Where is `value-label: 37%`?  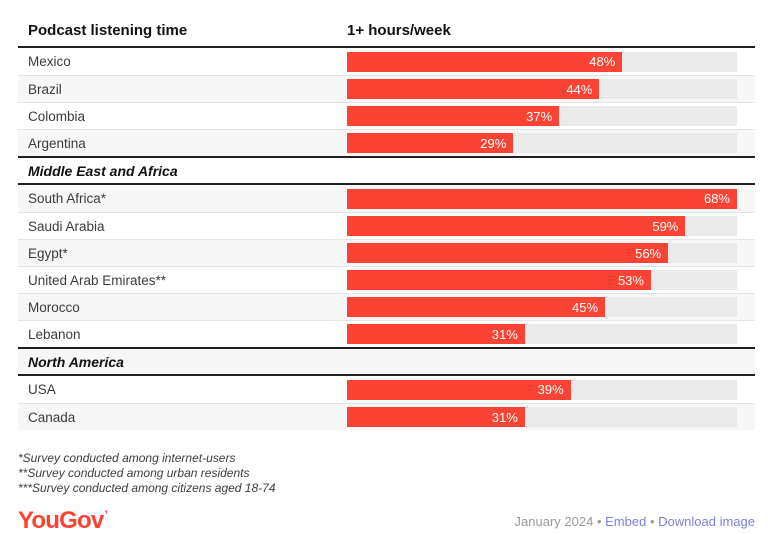 value-label: 37% is located at coordinates (539, 116).